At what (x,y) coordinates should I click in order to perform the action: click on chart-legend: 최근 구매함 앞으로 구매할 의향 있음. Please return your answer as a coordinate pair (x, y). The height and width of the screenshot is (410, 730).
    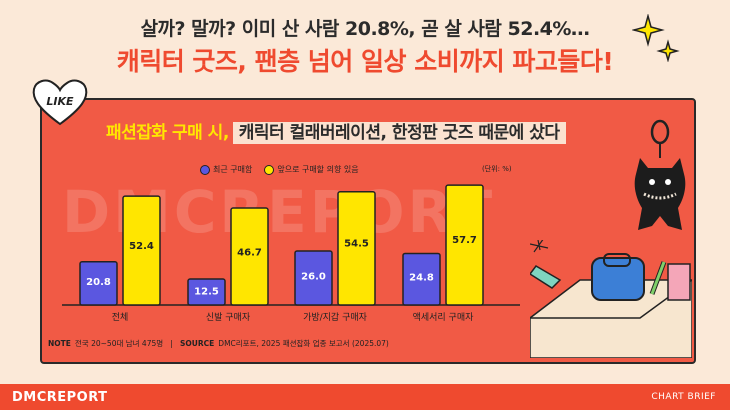
    Looking at the image, I should click on (279, 169).